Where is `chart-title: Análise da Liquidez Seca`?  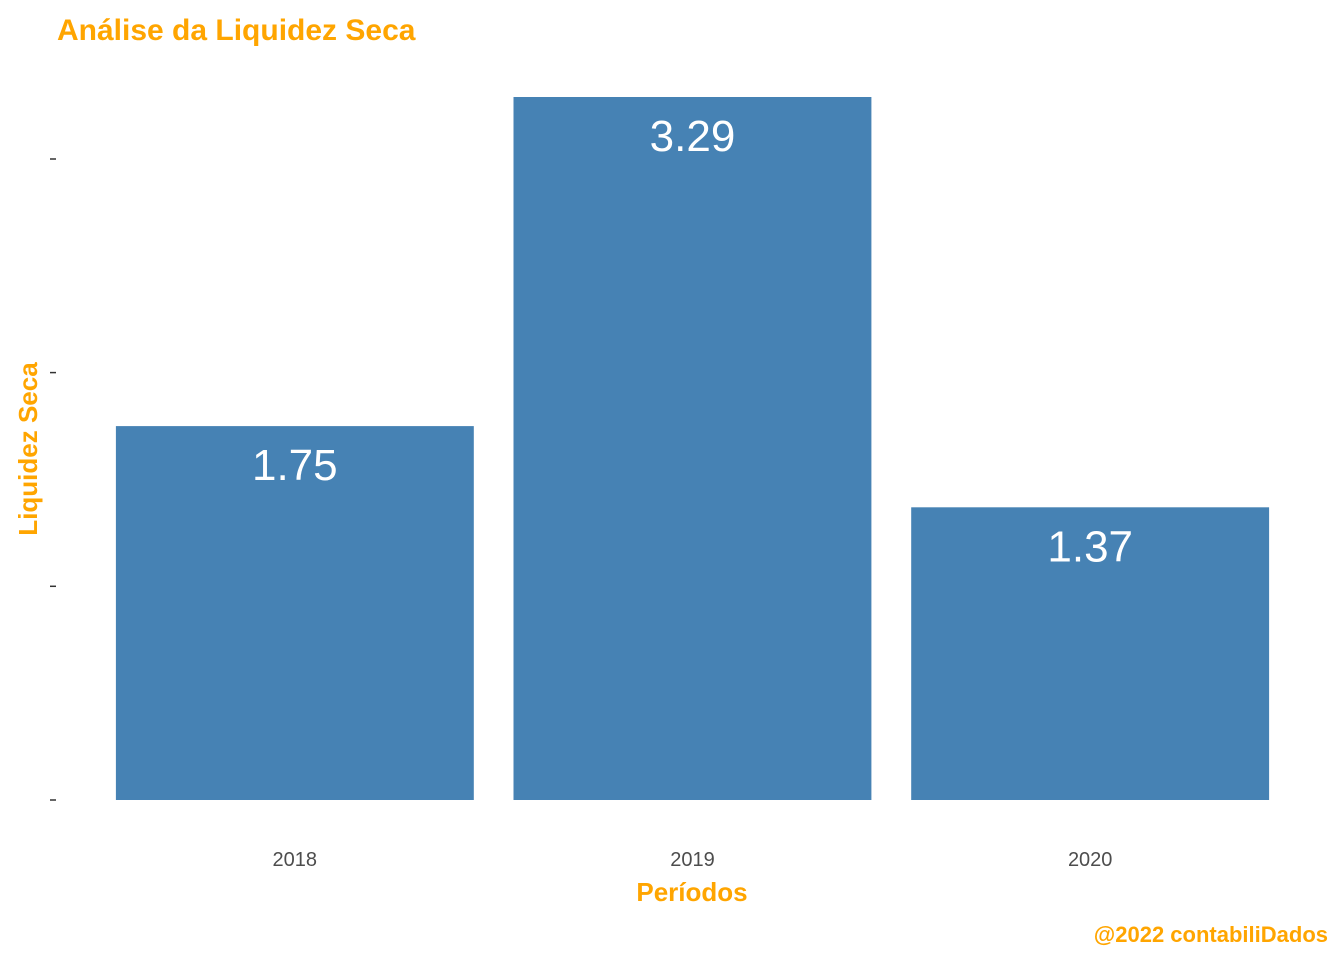 chart-title: Análise da Liquidez Seca is located at coordinates (236, 30).